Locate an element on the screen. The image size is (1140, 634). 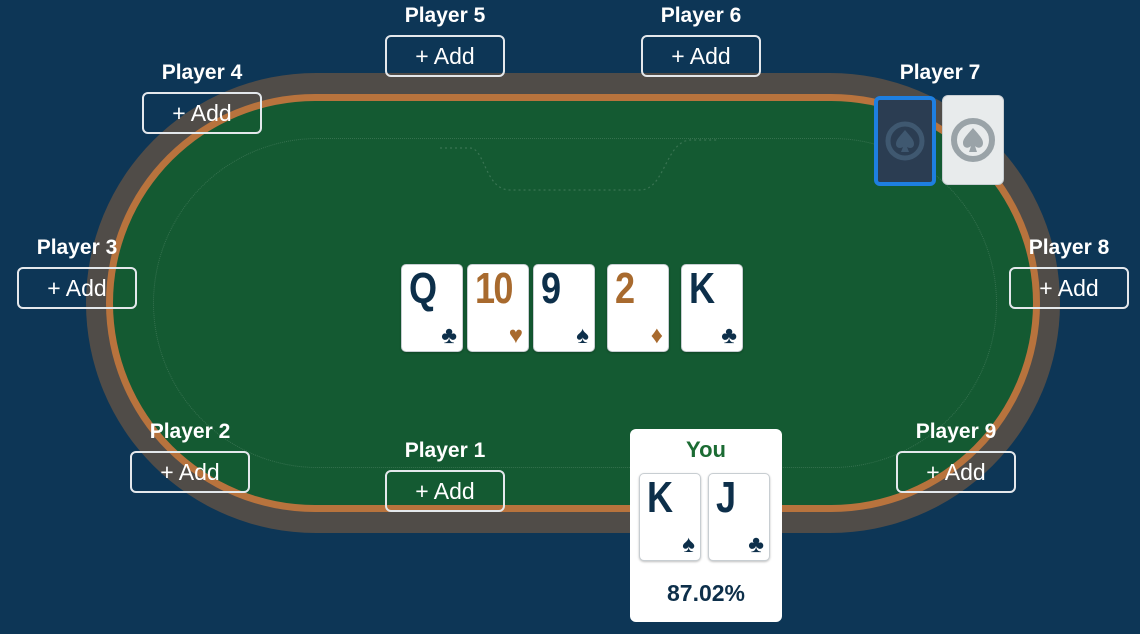
seat-player-7: Player 7 is located at coordinates (940, 73).